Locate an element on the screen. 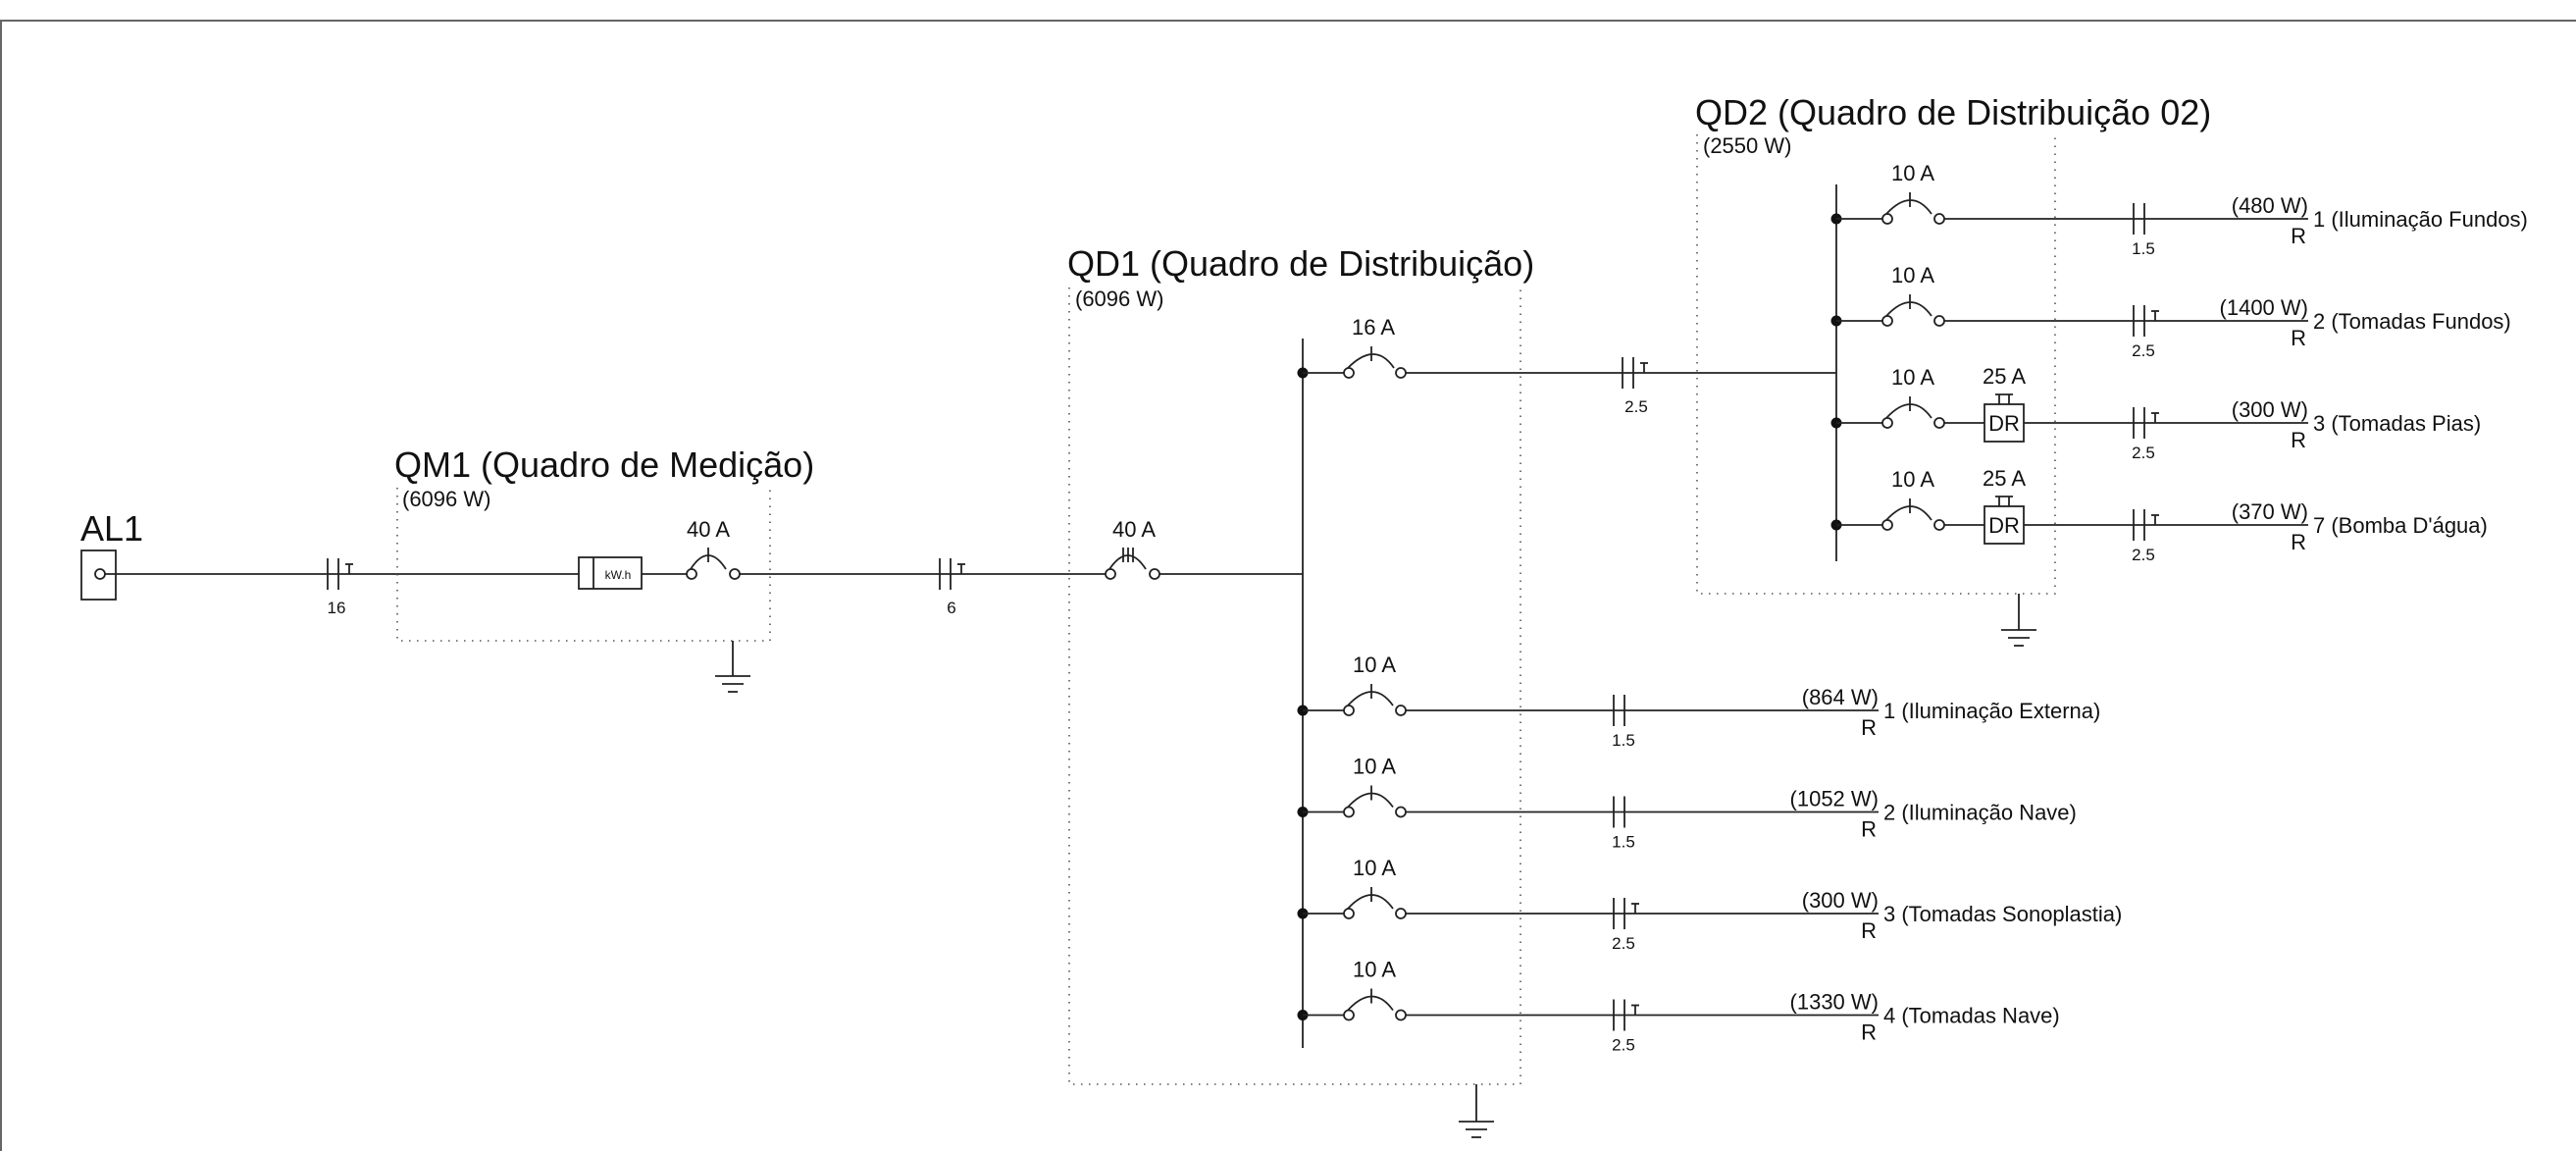  source-al1: AL1 is located at coordinates (329, 554).